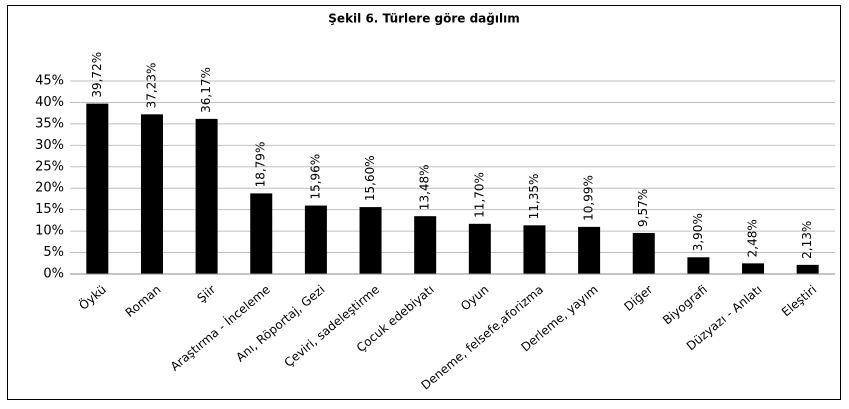 This screenshot has width=849, height=409. Describe the element at coordinates (151, 86) in the screenshot. I see `value-label: 37,23%` at that location.